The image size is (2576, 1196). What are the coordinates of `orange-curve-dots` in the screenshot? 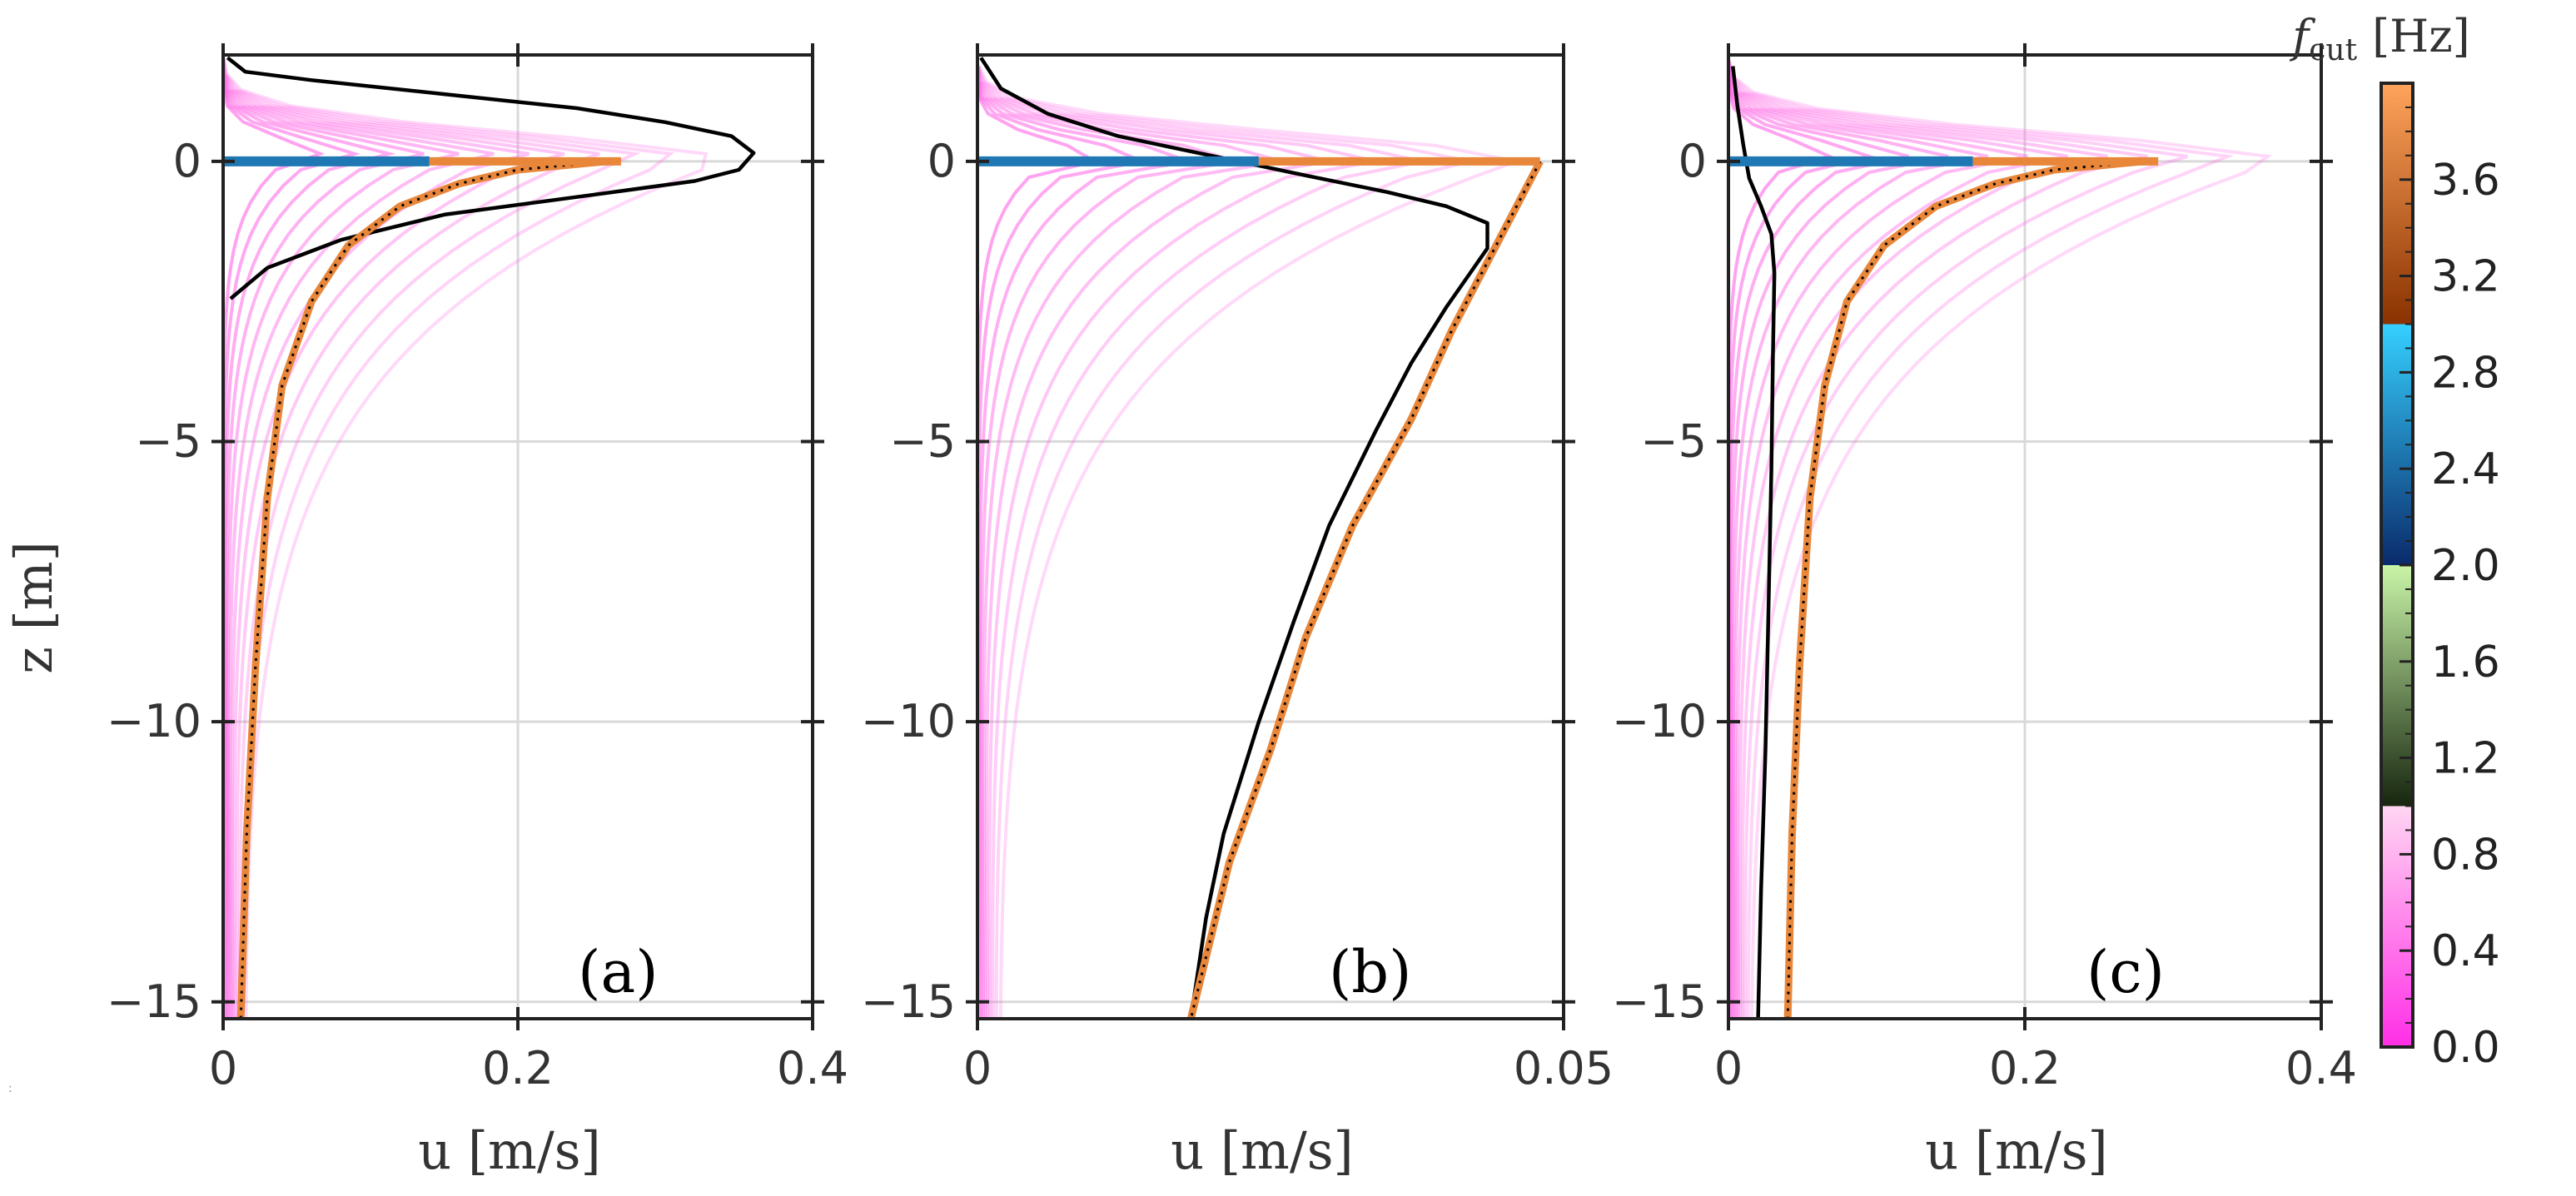 It's located at (1365, 590).